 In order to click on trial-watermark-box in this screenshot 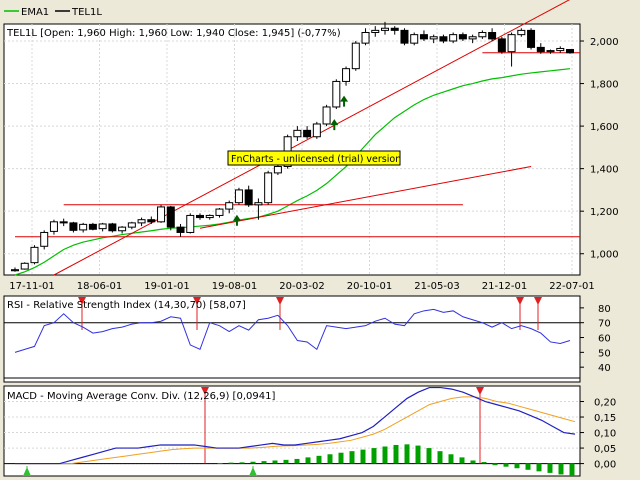, I will do `click(314, 158)`.